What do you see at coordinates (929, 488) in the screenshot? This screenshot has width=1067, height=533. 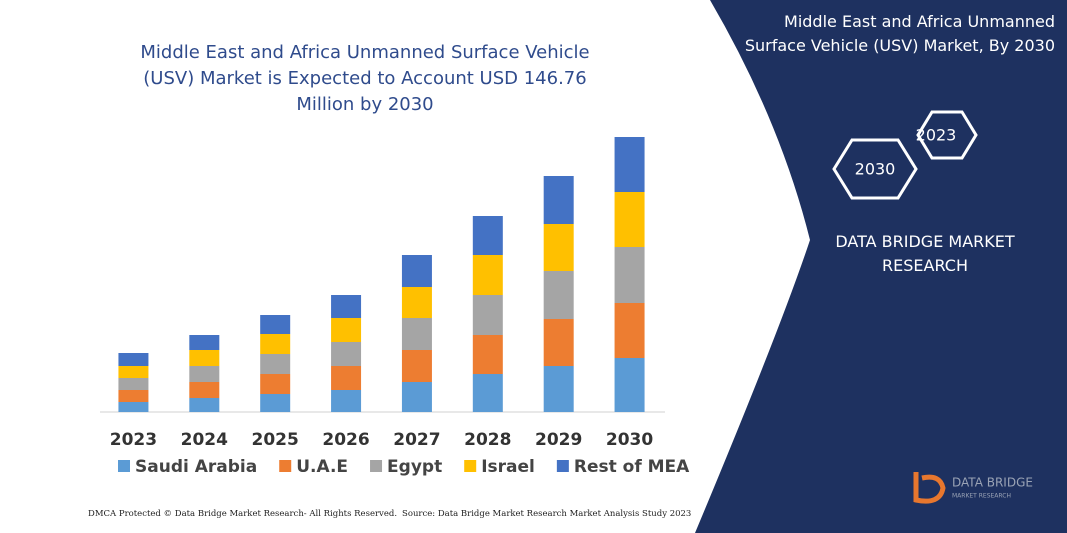 I see `logo-icon` at bounding box center [929, 488].